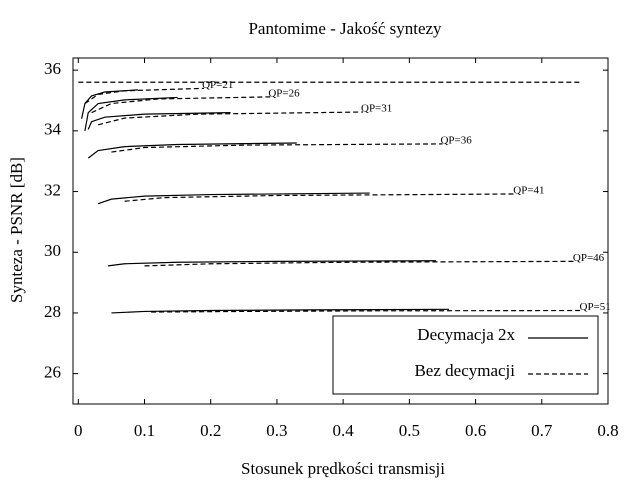 The height and width of the screenshot is (489, 643). I want to click on x-tick-label: 0.4, so click(344, 430).